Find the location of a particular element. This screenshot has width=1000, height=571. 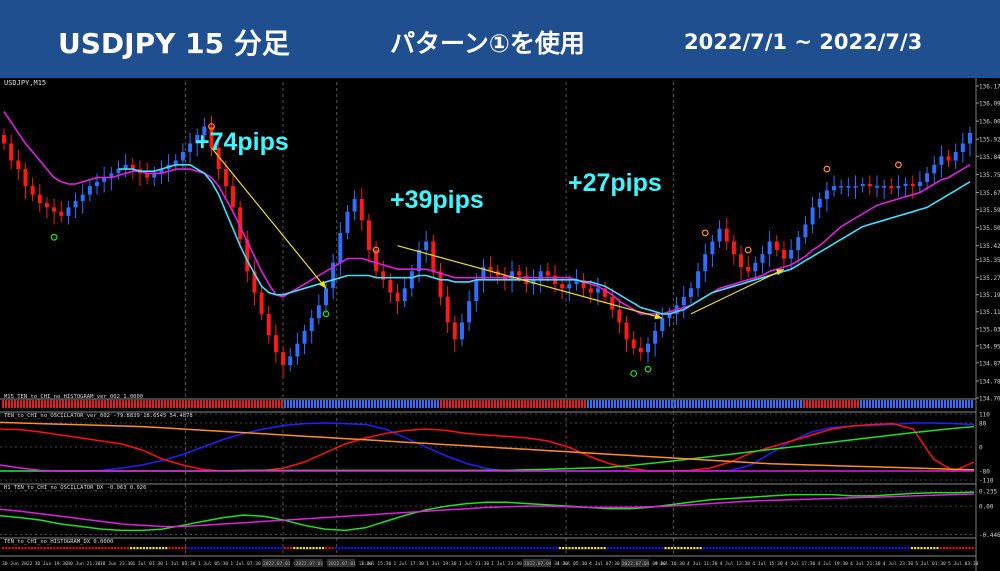

time-tick-label: 4 Jul 17:30 is located at coordinates (800, 564).